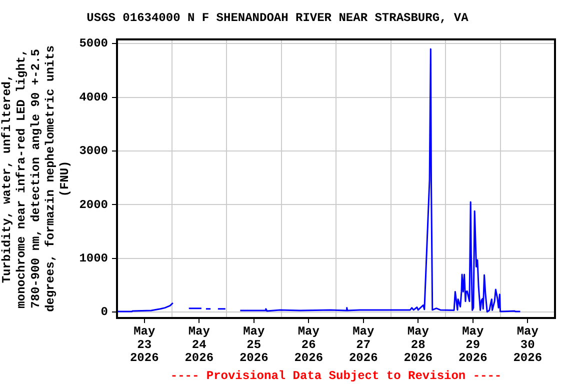  I want to click on x-tick-label: May 25 2026, so click(253, 345).